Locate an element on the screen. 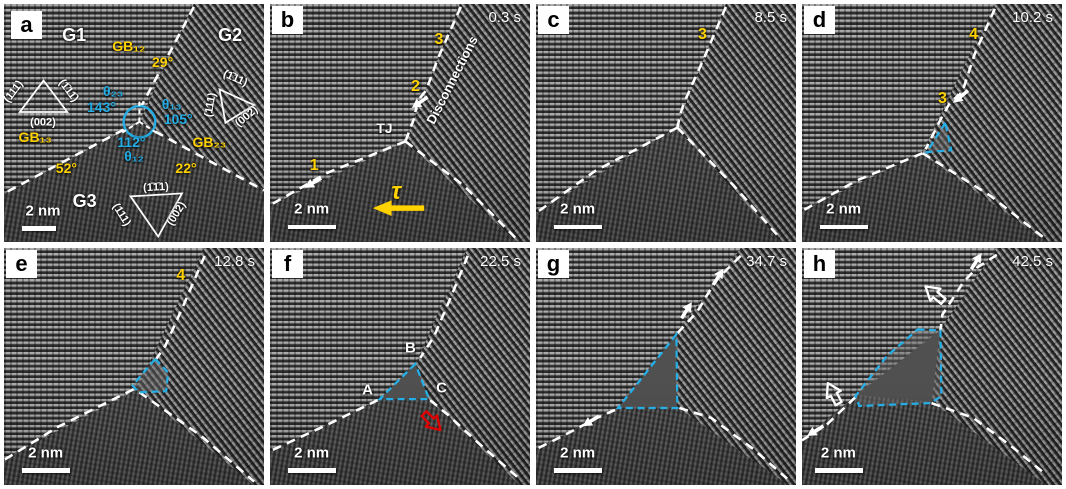 Image resolution: width=1066 pixels, height=489 pixels. panel-b: b 0.3 s 3 2 1 TJ Disconnections τ 2 nm is located at coordinates (400, 123).